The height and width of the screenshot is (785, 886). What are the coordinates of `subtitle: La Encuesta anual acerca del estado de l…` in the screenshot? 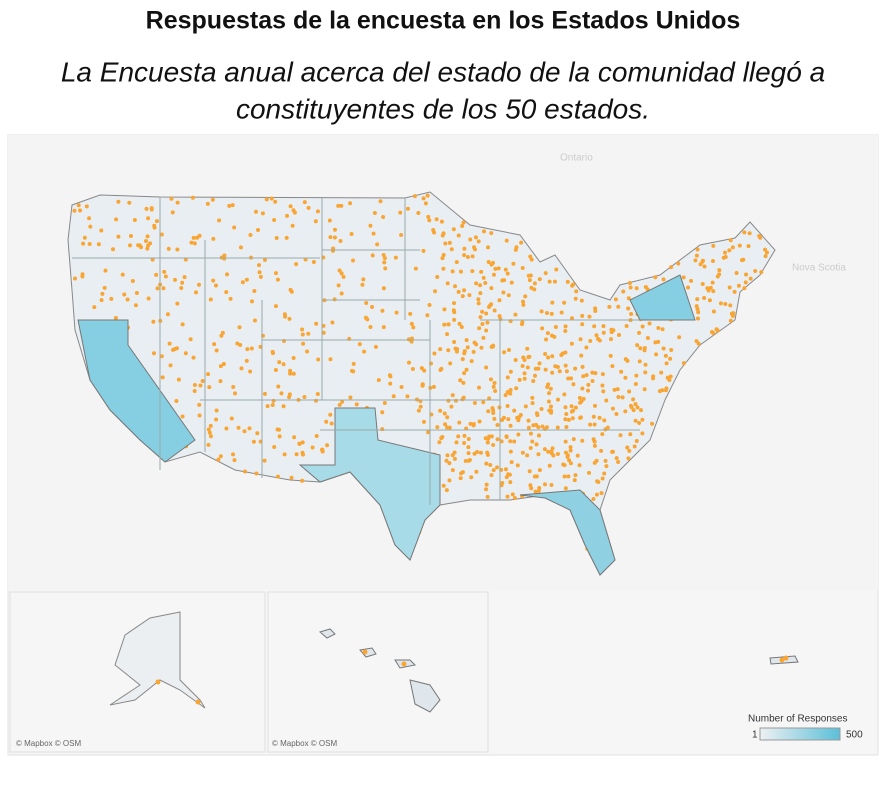 It's located at (443, 71).